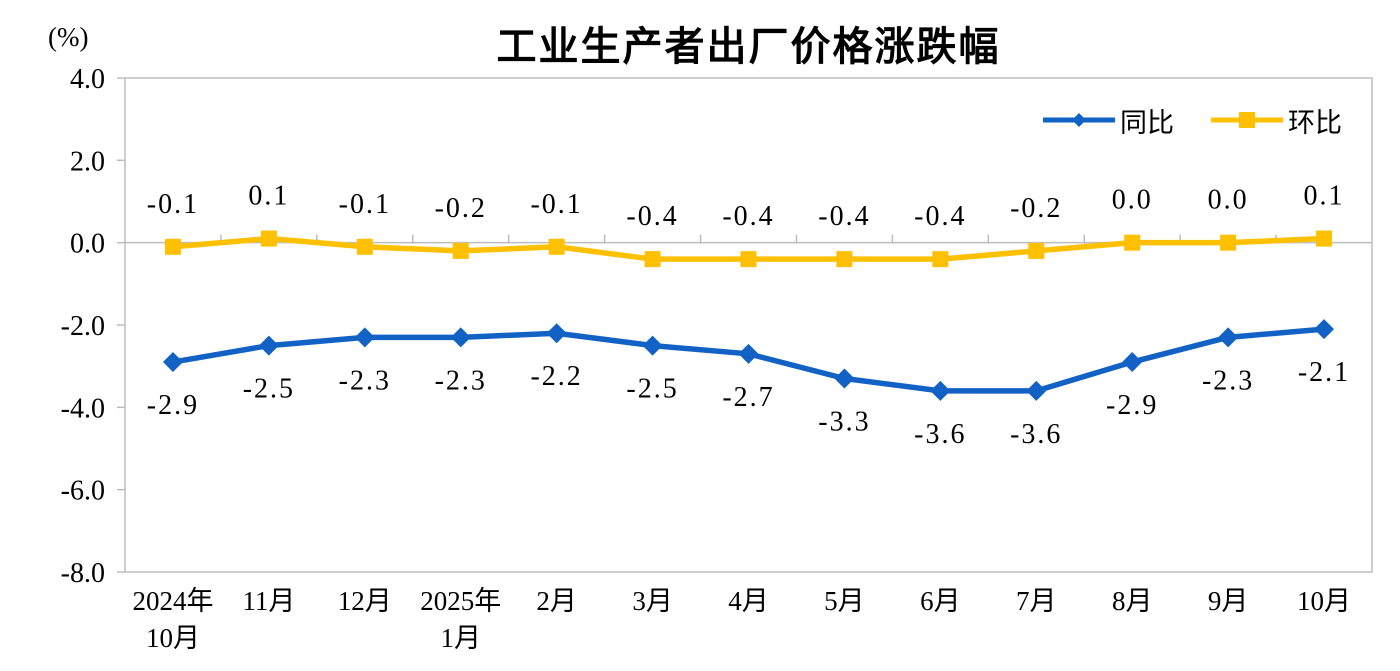 Image resolution: width=1400 pixels, height=671 pixels. What do you see at coordinates (940, 601) in the screenshot?
I see `x-axis-tick-label: 6月` at bounding box center [940, 601].